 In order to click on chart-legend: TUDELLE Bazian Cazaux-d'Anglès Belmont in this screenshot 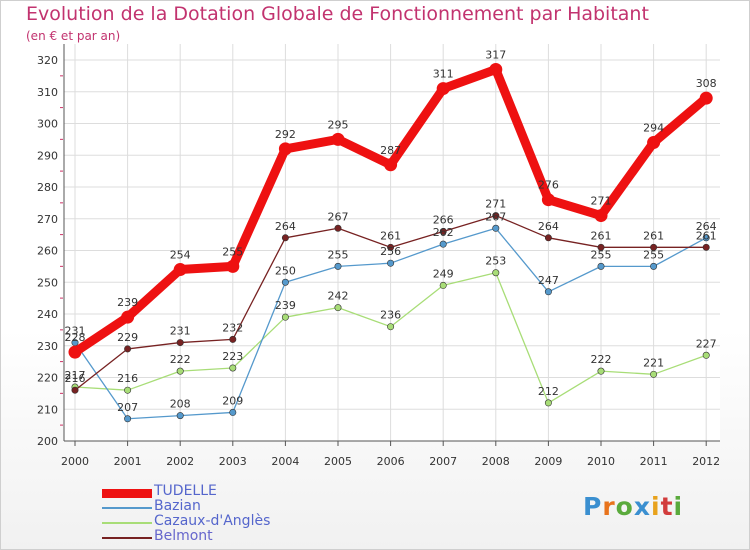, I will do `click(232, 514)`.